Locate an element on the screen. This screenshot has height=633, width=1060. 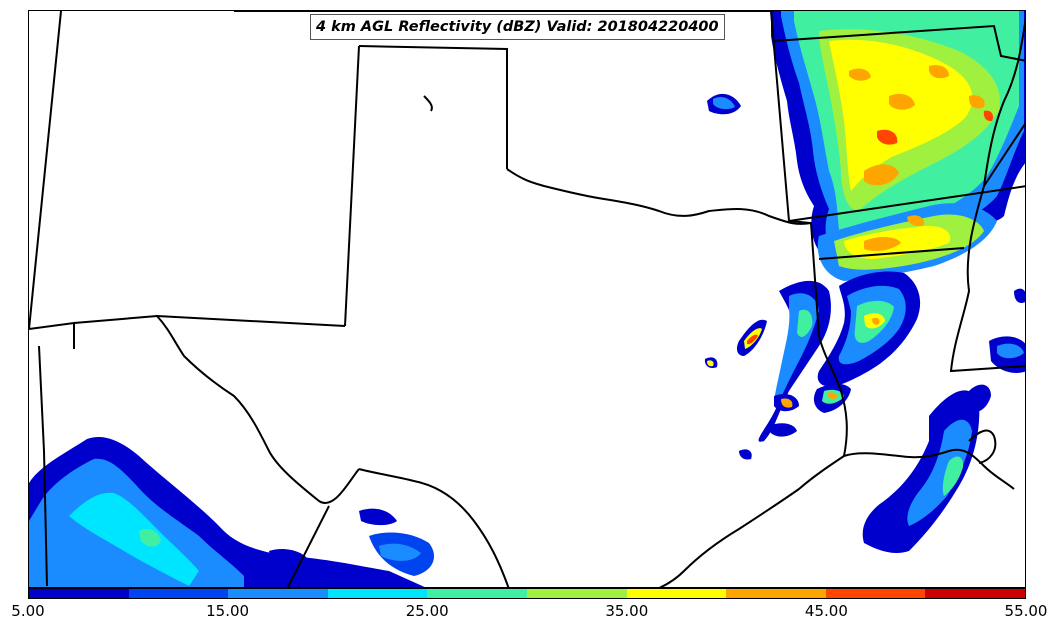
boundary-az-nm is located at coordinates (45, 170).